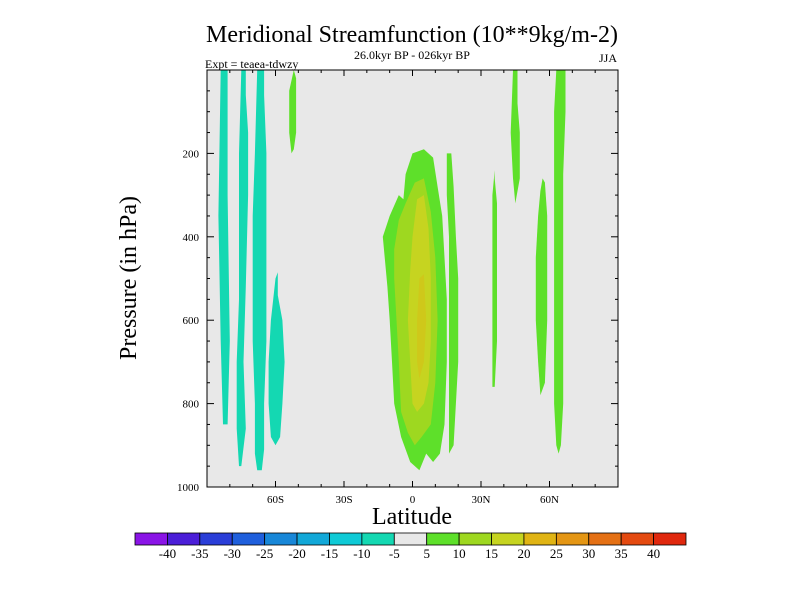 The width and height of the screenshot is (800, 600). What do you see at coordinates (412, 517) in the screenshot?
I see `x-axis-label: Latitude` at bounding box center [412, 517].